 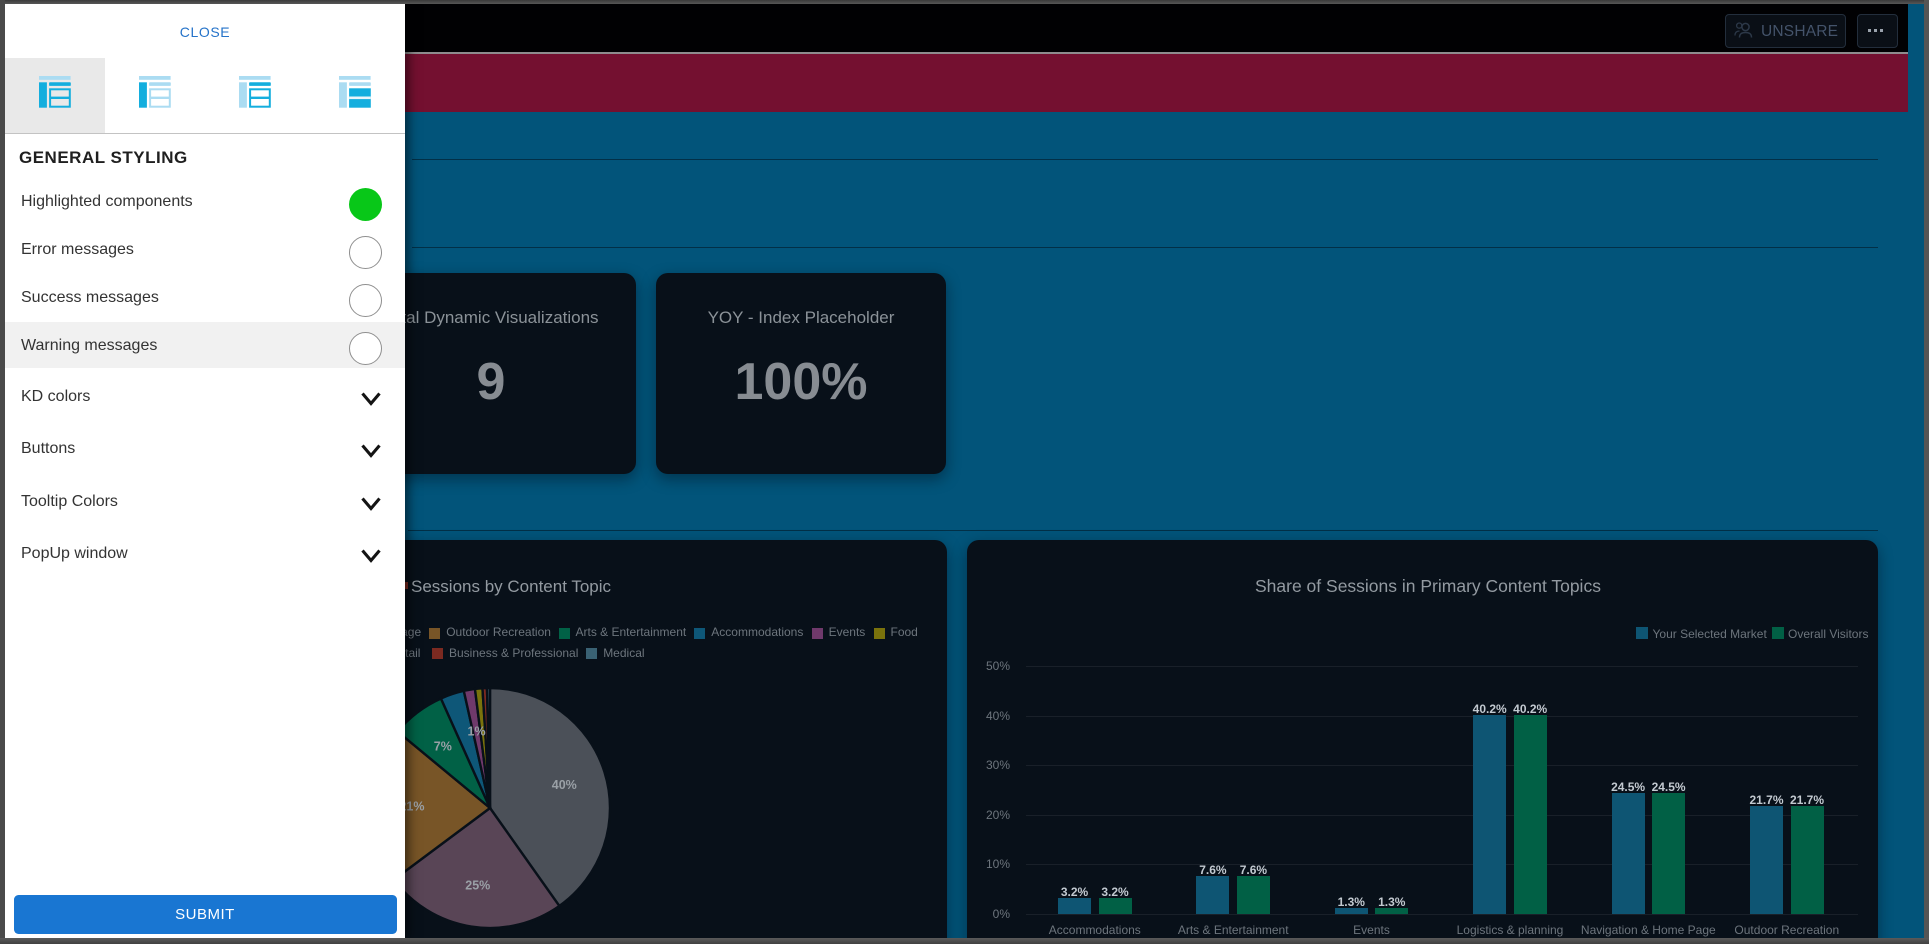 What do you see at coordinates (411, 807) in the screenshot?
I see `svg-text: 21%` at bounding box center [411, 807].